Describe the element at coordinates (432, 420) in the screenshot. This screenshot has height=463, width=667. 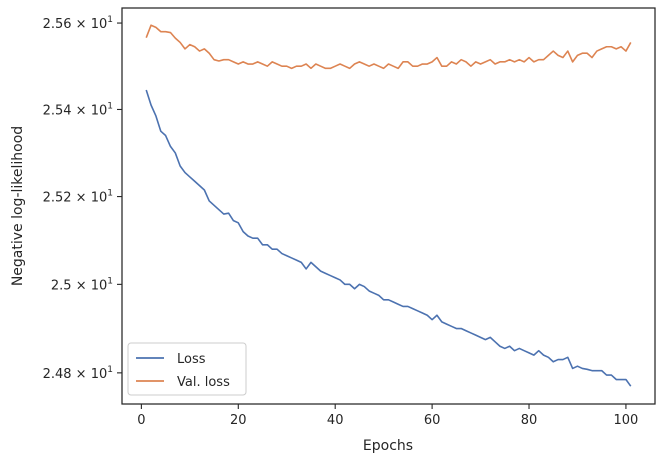
I see `x-tick-label: 60` at that location.